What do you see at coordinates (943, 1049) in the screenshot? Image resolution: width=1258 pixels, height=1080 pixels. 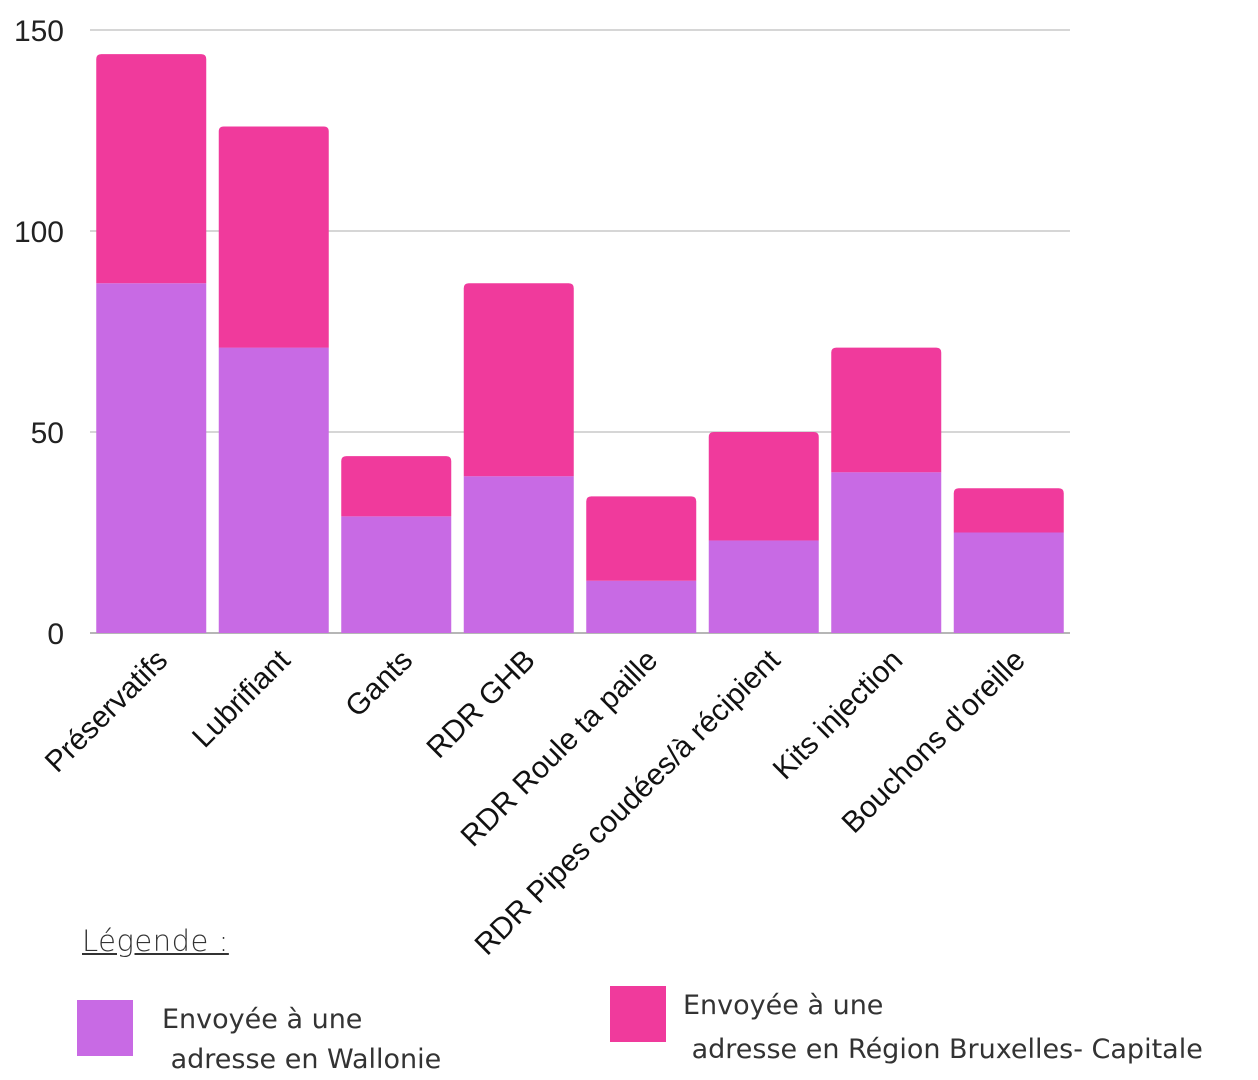 I see `legend-label-bruxelles-line2: adresse en Région Bruxelles- Capitale` at bounding box center [943, 1049].